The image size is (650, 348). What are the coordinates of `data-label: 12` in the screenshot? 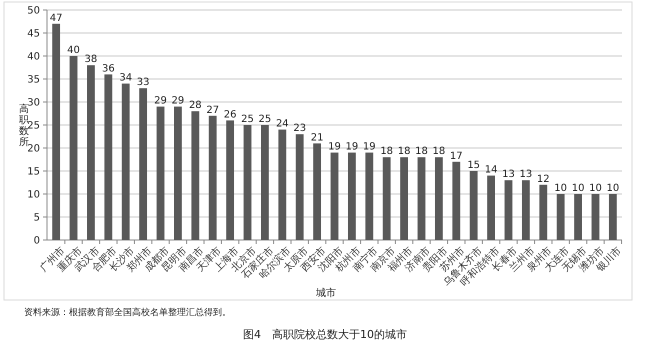 It's located at (543, 179).